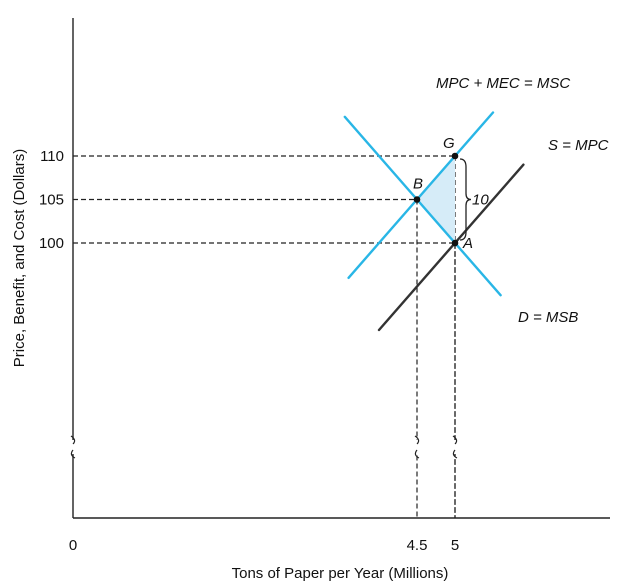  Describe the element at coordinates (51, 243) in the screenshot. I see `y-tick-label: 100` at that location.